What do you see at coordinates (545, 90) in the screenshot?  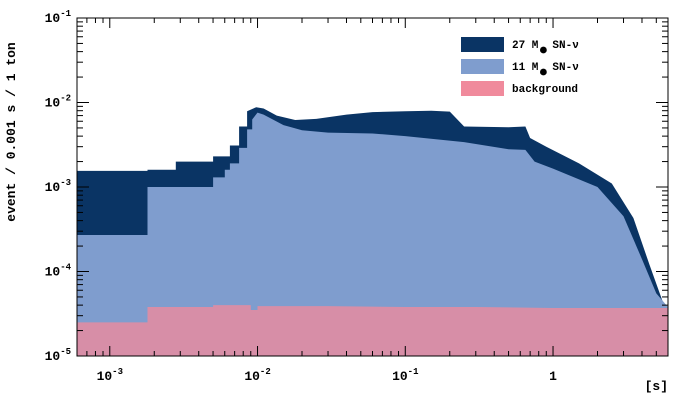 I see `legend-label-3: background` at bounding box center [545, 90].